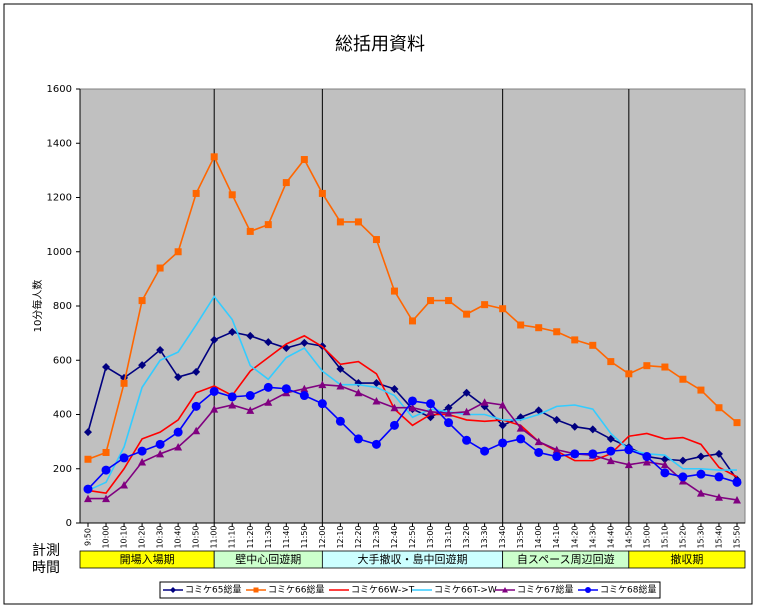  Describe the element at coordinates (383, 590) in the screenshot. I see `legend-label: コミケ66W->T` at that location.